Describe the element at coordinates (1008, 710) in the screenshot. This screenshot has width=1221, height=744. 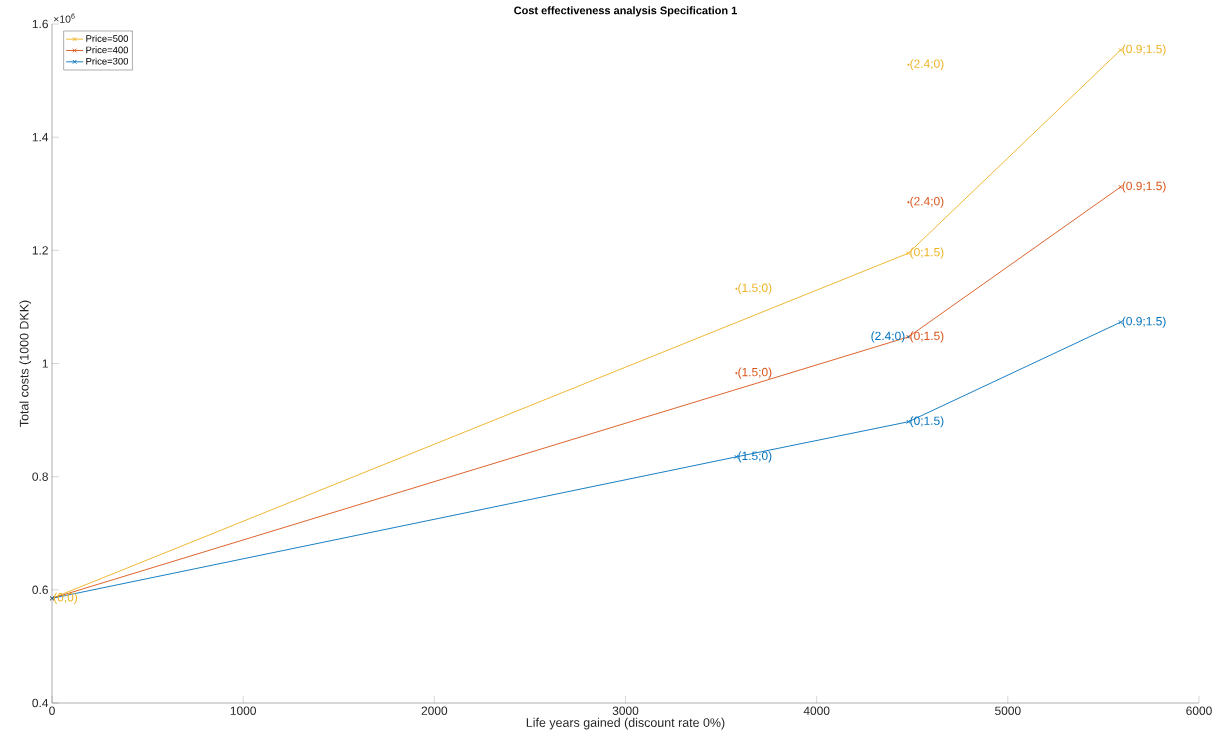
I see `x-tick-label: 5000` at that location.